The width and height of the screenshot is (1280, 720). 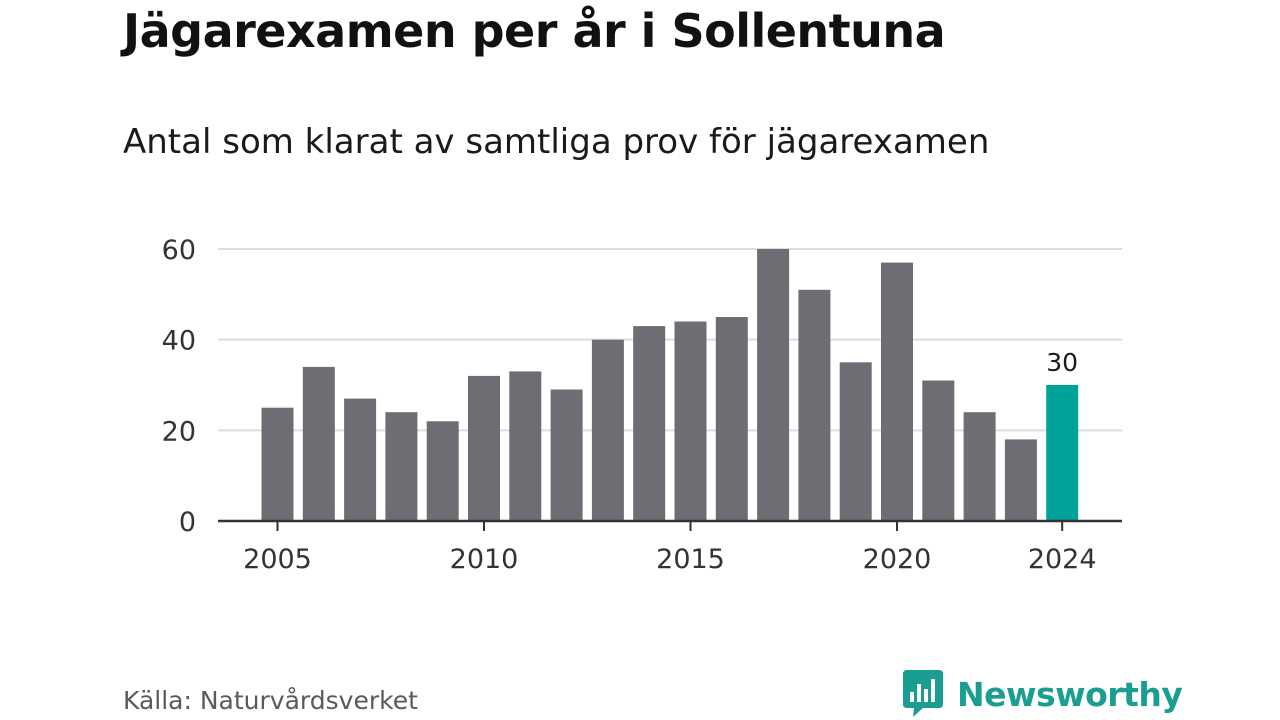 I want to click on bar-2017, so click(x=773, y=385).